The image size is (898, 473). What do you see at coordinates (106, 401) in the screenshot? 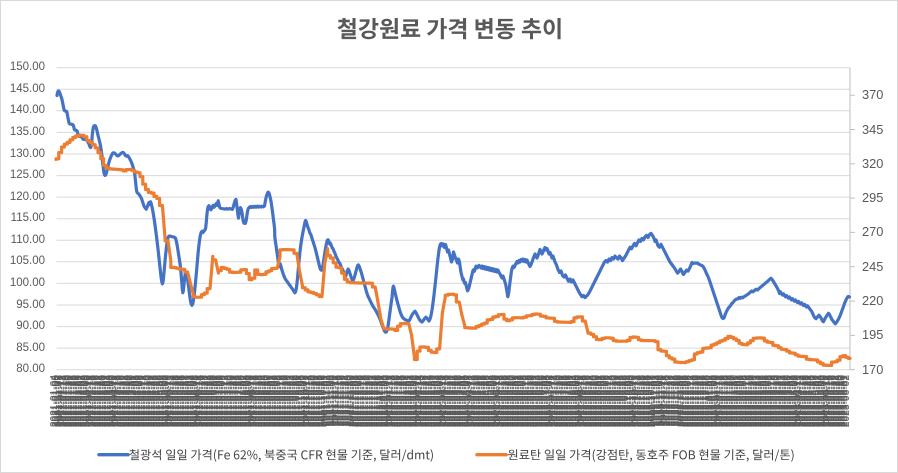
I see `svg-text: 2021-03-02` at bounding box center [106, 401].